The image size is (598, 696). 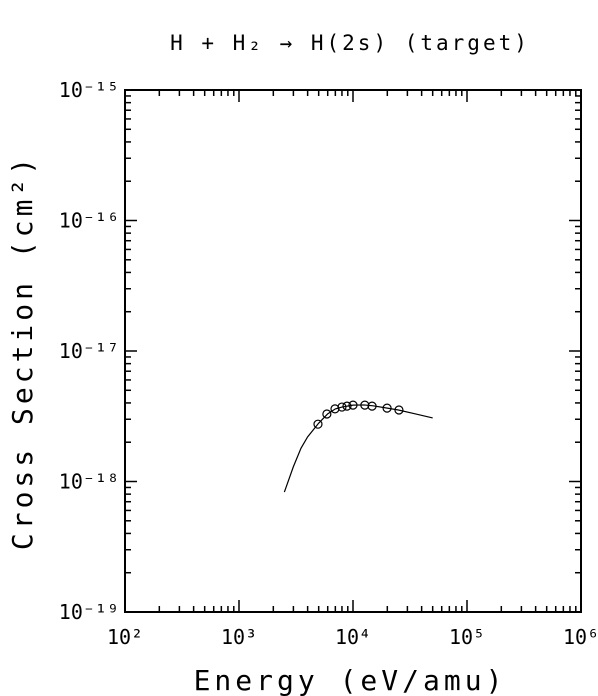 I want to click on x-tick-label: 10², so click(x=125, y=637).